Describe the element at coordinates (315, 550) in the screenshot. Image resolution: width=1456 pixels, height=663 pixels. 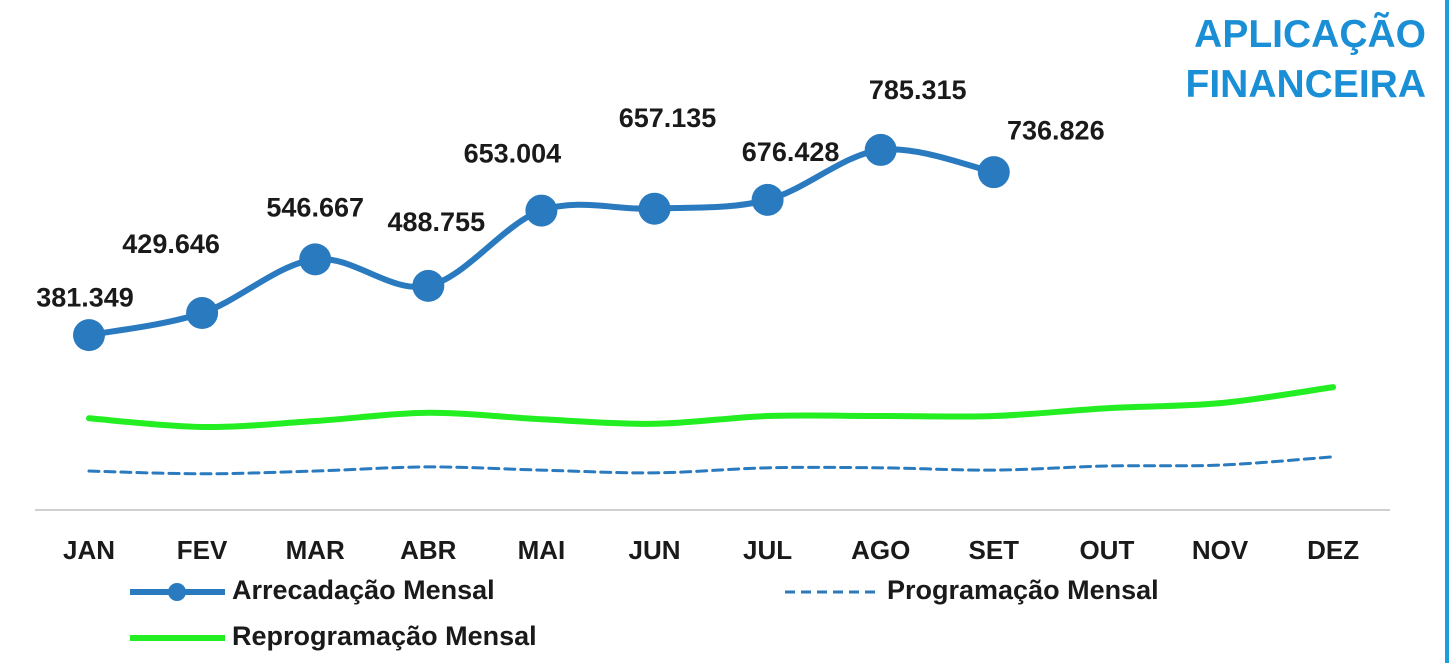
I see `x-tick-label: MAR` at that location.